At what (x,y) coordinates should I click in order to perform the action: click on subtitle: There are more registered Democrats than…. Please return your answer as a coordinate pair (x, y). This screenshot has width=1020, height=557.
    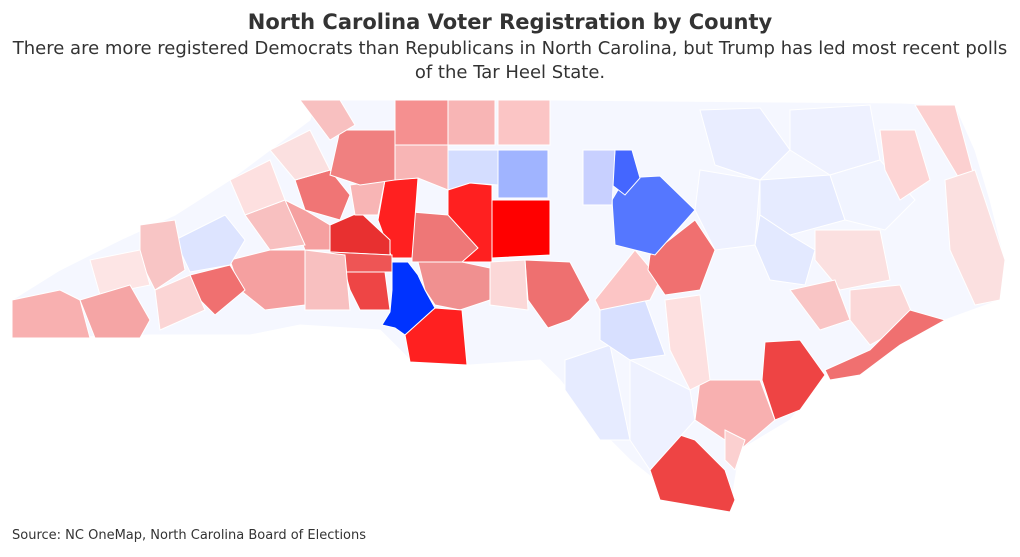
    Looking at the image, I should click on (510, 60).